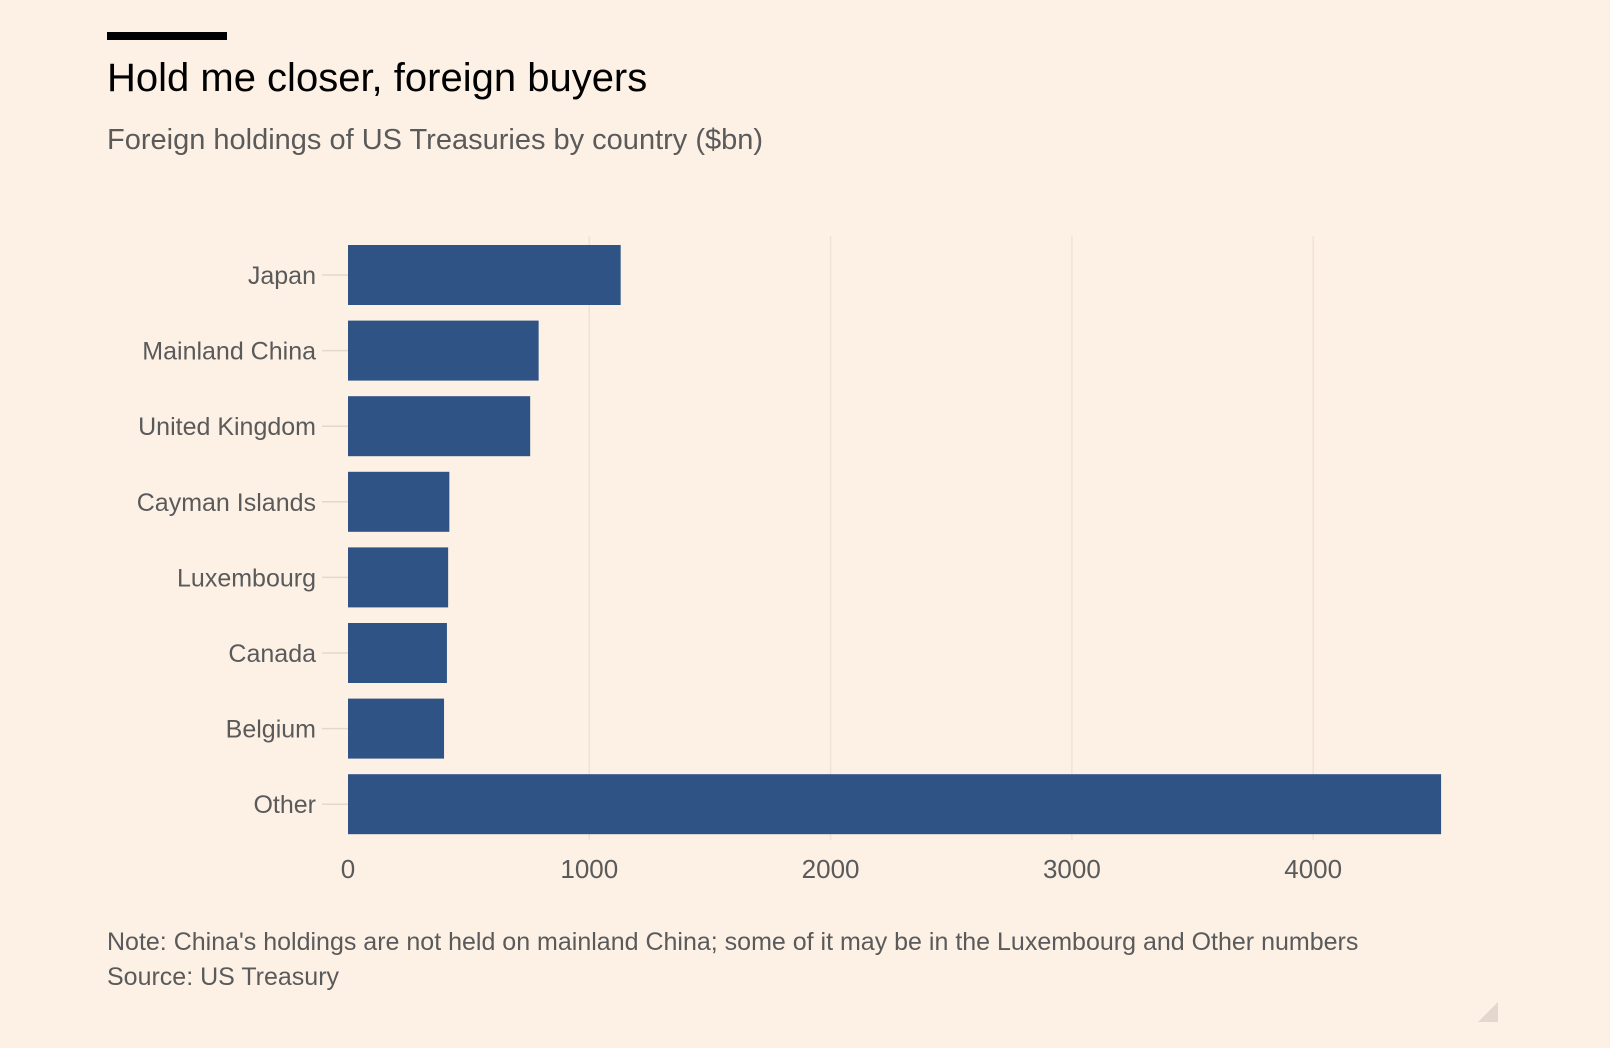 The height and width of the screenshot is (1048, 1610). Describe the element at coordinates (443, 350) in the screenshot. I see `bar-mainland-china` at that location.